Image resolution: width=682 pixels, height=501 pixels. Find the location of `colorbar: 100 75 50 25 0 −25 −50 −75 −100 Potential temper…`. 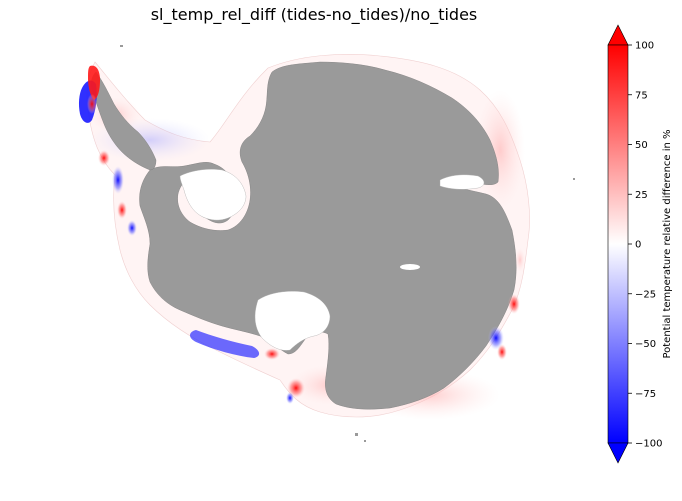

colorbar: 100 75 50 25 0 −25 −50 −75 −100 Potential temper… is located at coordinates (640, 244).